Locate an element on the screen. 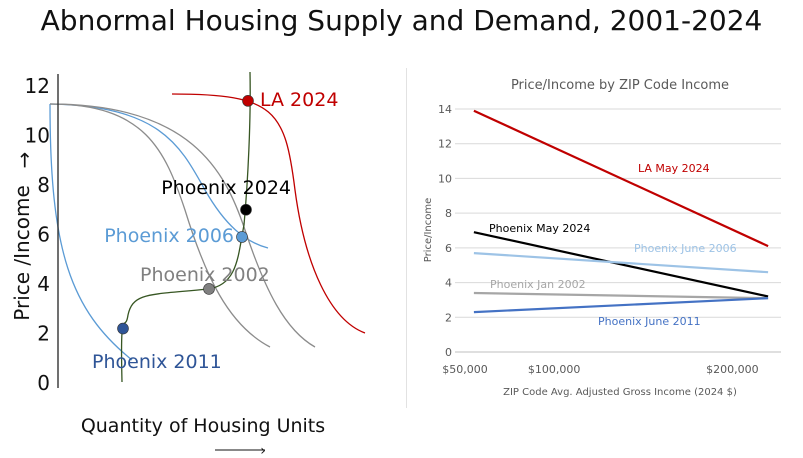 The width and height of the screenshot is (803, 458). left-ytick-label: 2 is located at coordinates (43, 334).